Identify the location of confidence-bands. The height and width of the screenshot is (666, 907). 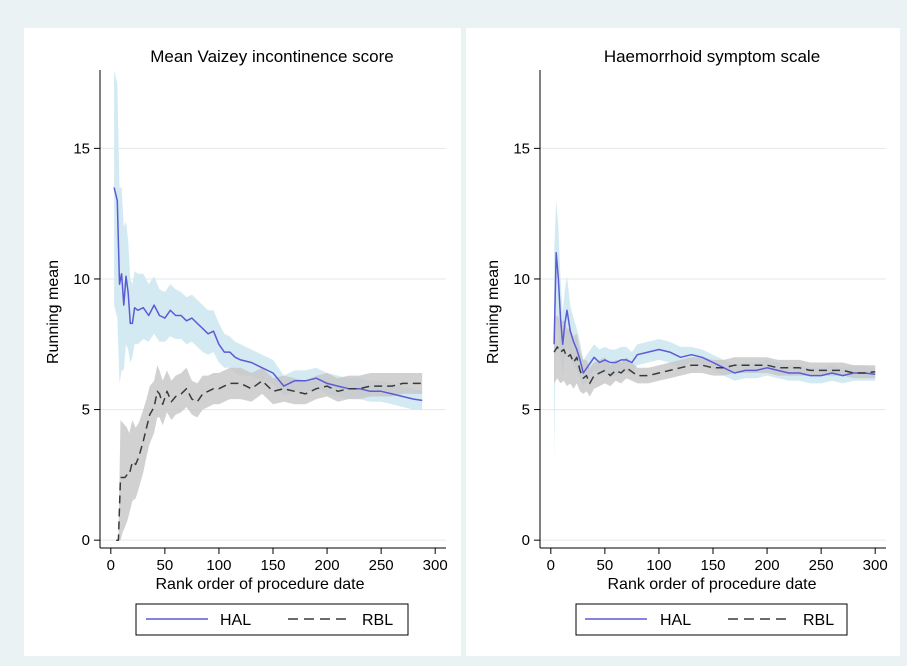
(715, 331).